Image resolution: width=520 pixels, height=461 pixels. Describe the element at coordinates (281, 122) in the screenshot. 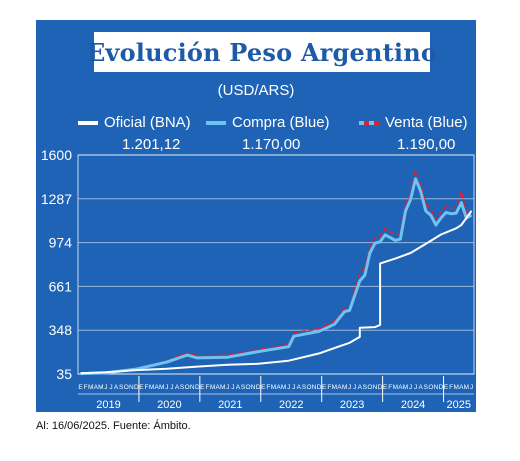

I see `legend-label-compra: Compra (Blue)` at that location.